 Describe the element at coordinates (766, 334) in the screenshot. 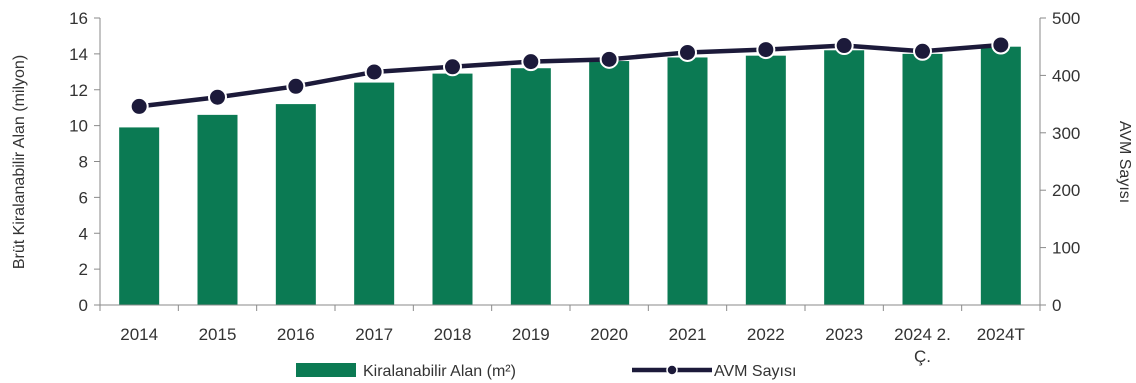

I see `x-tick-label: 2022` at that location.